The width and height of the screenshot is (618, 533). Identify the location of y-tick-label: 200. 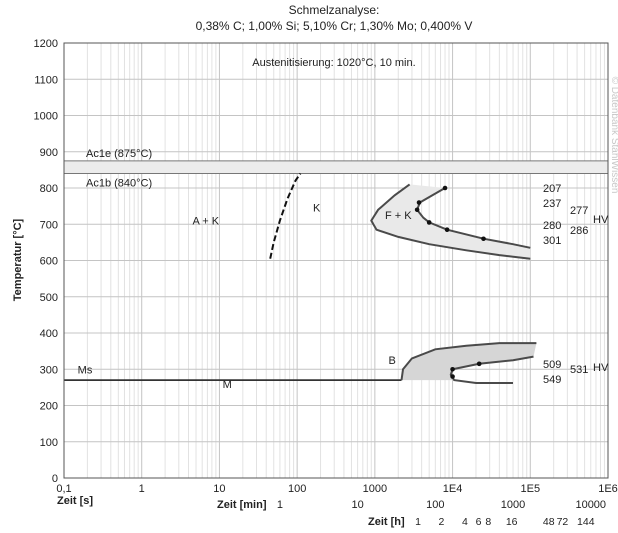
(49, 407).